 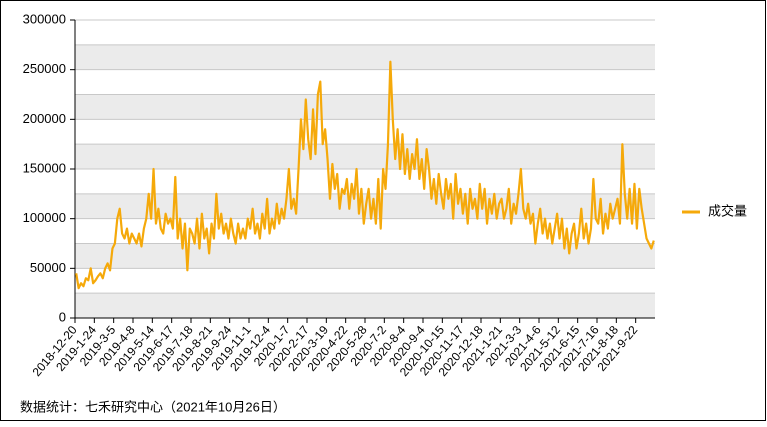 What do you see at coordinates (62, 316) in the screenshot?
I see `y-tick-label: 0` at bounding box center [62, 316].